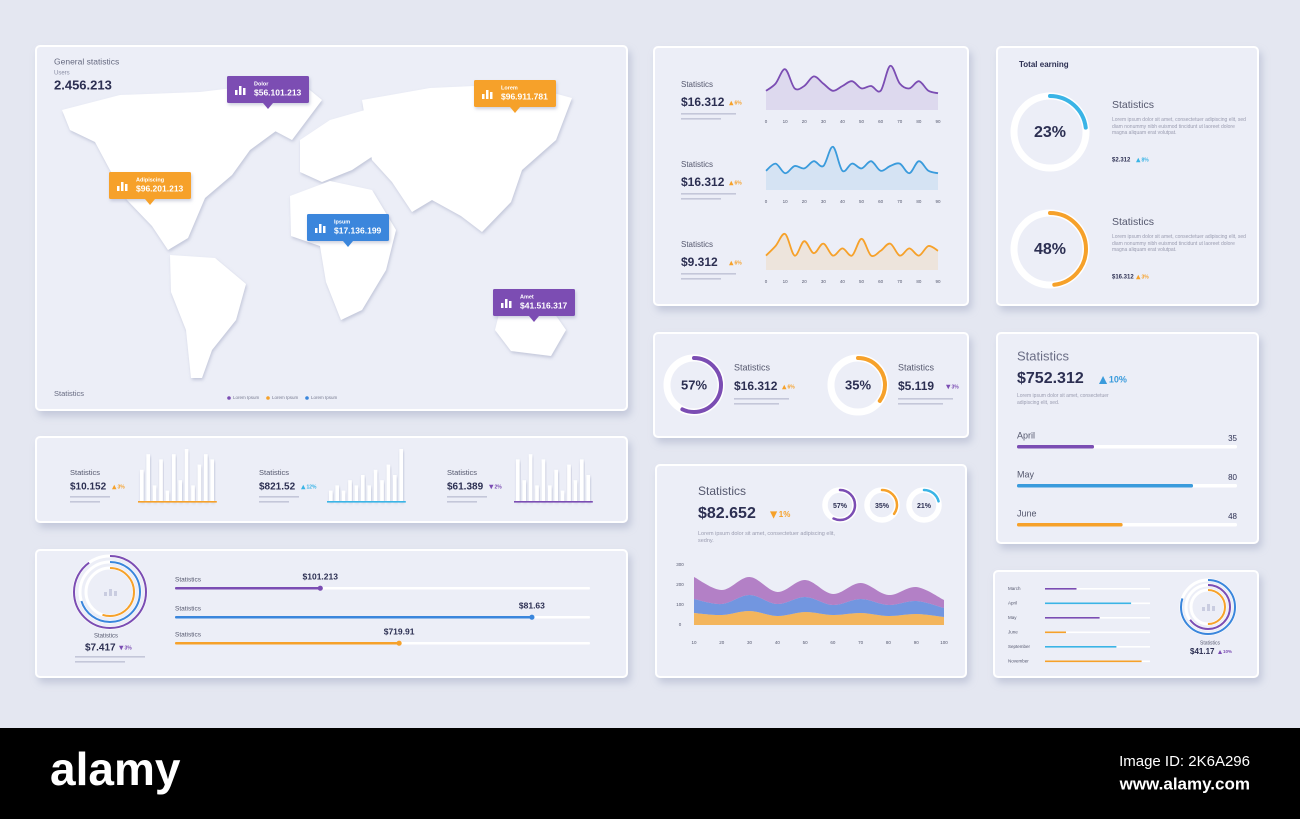 The height and width of the screenshot is (819, 1300). I want to click on pin-name: Adipiscing, so click(150, 180).